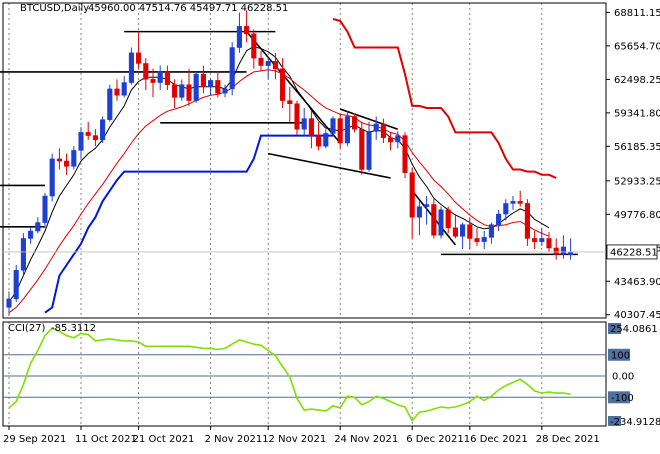 The height and width of the screenshot is (454, 660). Describe the element at coordinates (635, 422) in the screenshot. I see `cci-bottom-label: -234.9128` at that location.